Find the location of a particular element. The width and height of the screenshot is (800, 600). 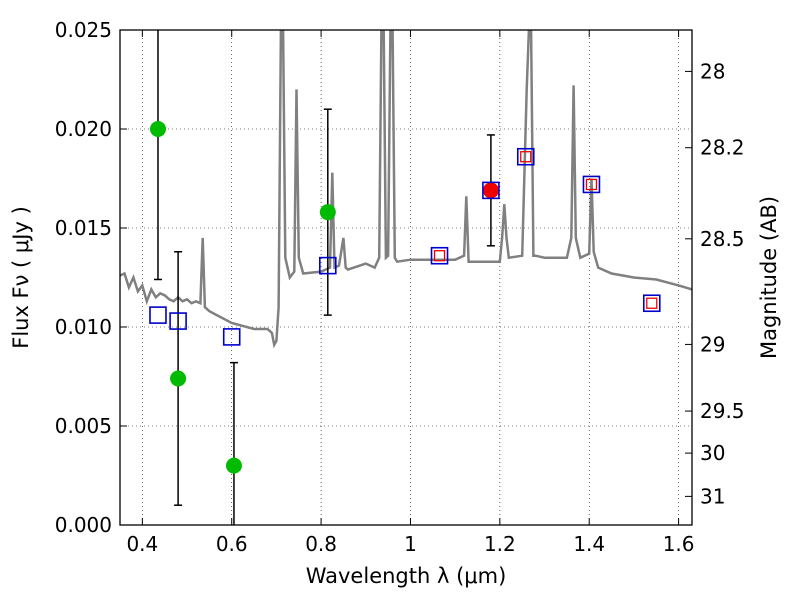

y2-tick-label: 31 is located at coordinates (712, 496).